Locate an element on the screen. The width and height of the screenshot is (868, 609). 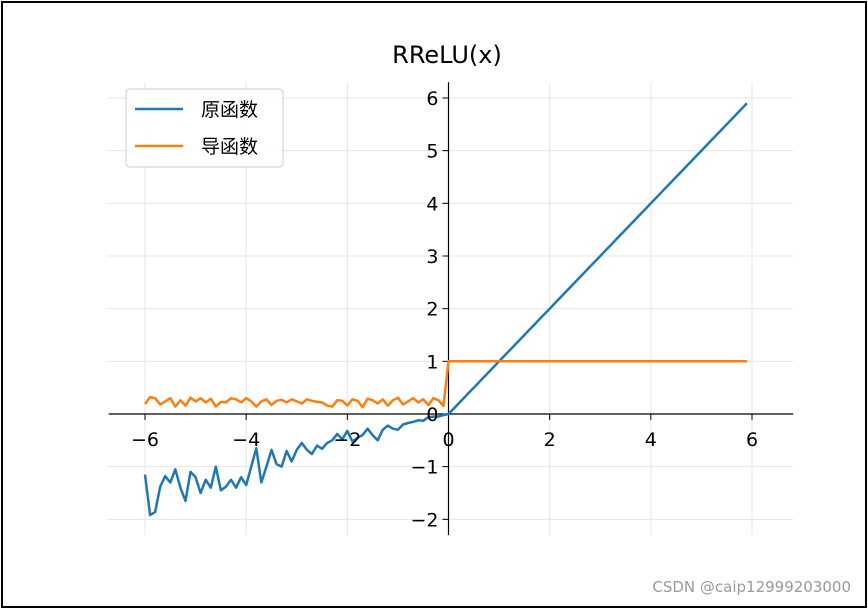
y-tick-label: 1 is located at coordinates (432, 362).